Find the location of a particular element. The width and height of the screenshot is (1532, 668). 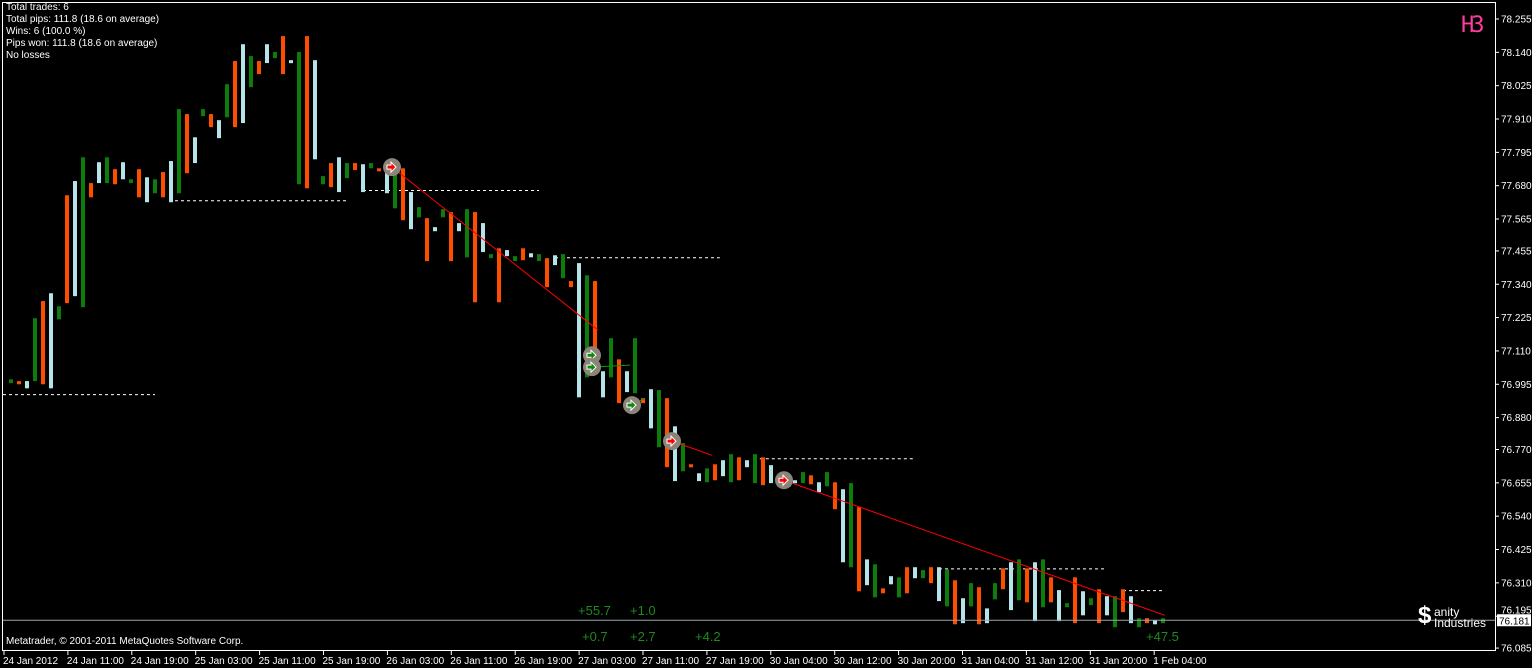

trade-markers is located at coordinates (588, 324).